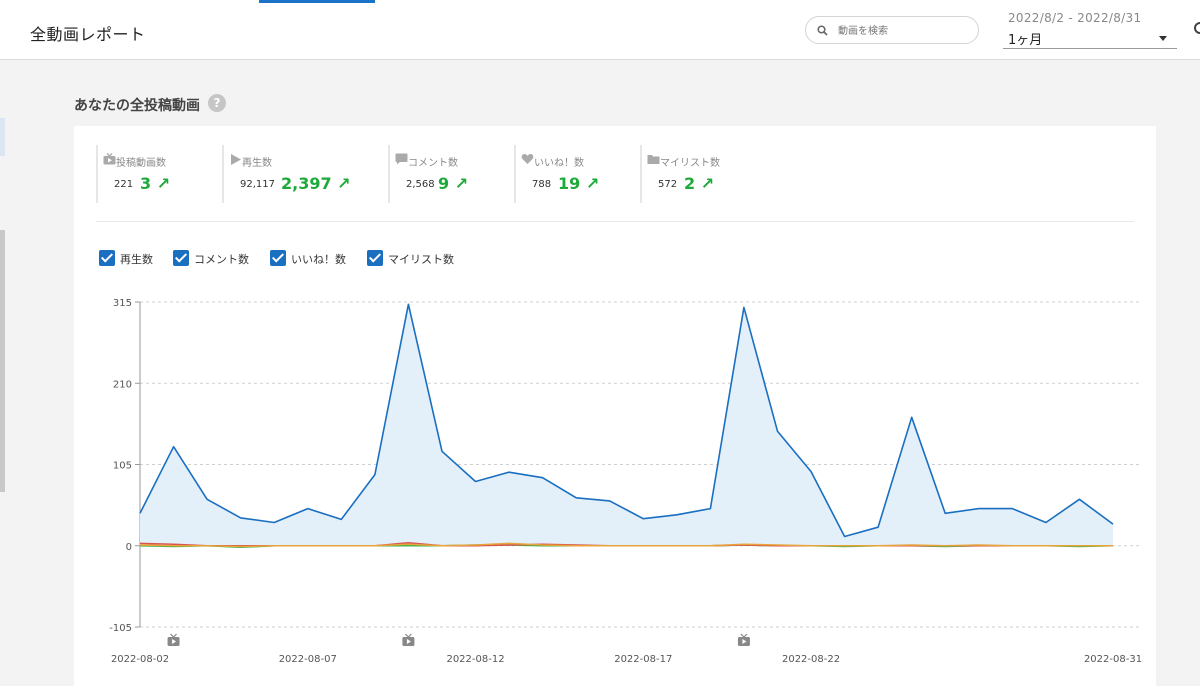 Image resolution: width=1200 pixels, height=686 pixels. What do you see at coordinates (453, 183) in the screenshot?
I see `stat-diff: 9 ↗` at bounding box center [453, 183].